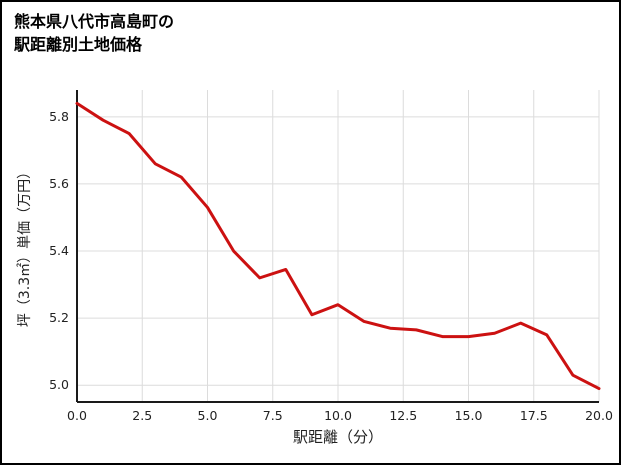  I want to click on x-tick-label: 5.0, so click(208, 415).